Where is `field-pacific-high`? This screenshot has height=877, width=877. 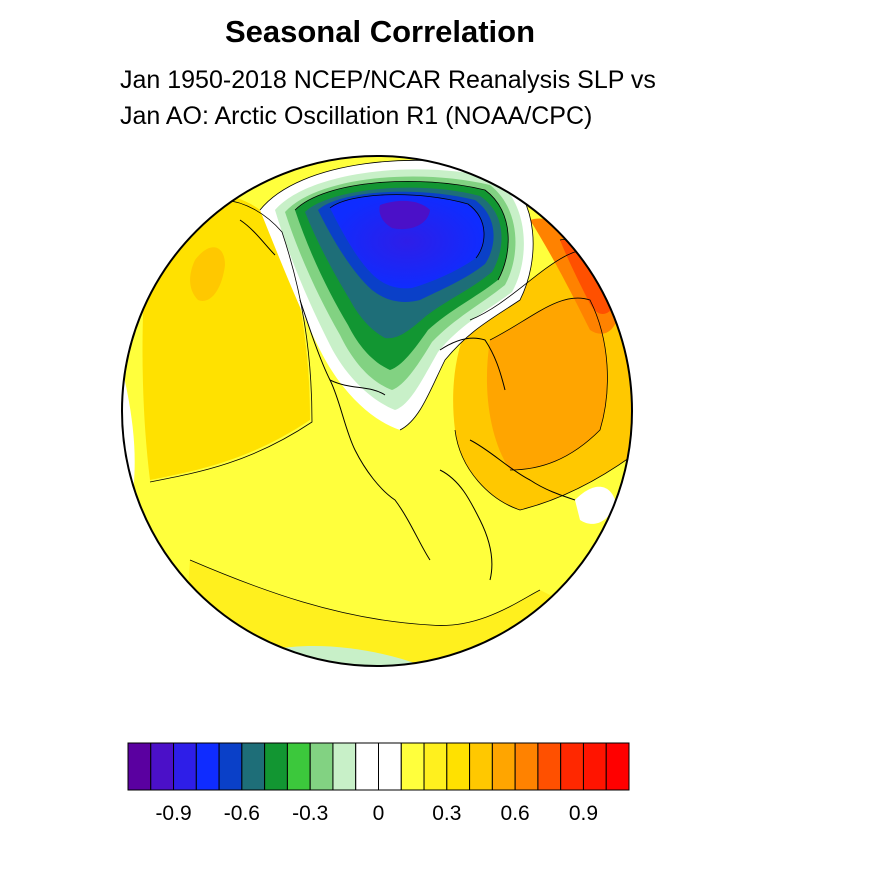 field-pacific-high is located at coordinates (226, 337).